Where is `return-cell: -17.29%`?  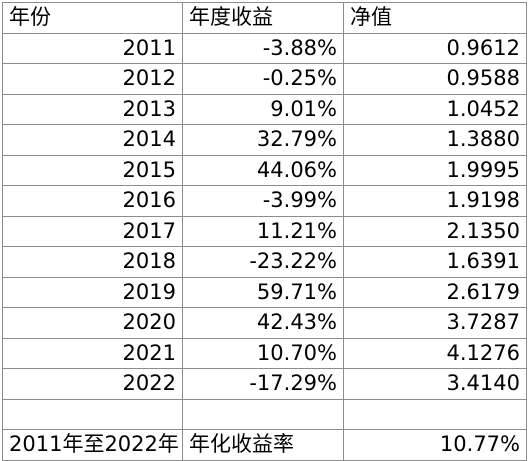
return-cell: -17.29% is located at coordinates (263, 384).